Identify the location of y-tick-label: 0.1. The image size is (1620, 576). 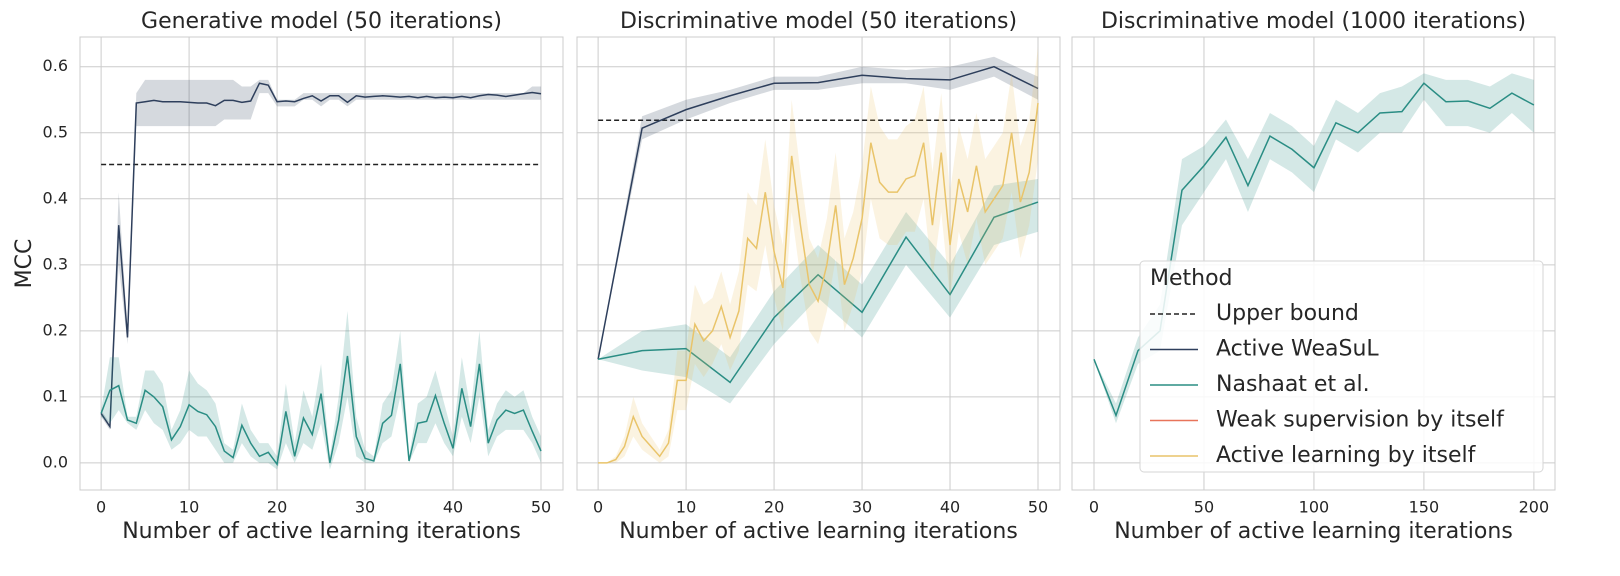
(55, 395).